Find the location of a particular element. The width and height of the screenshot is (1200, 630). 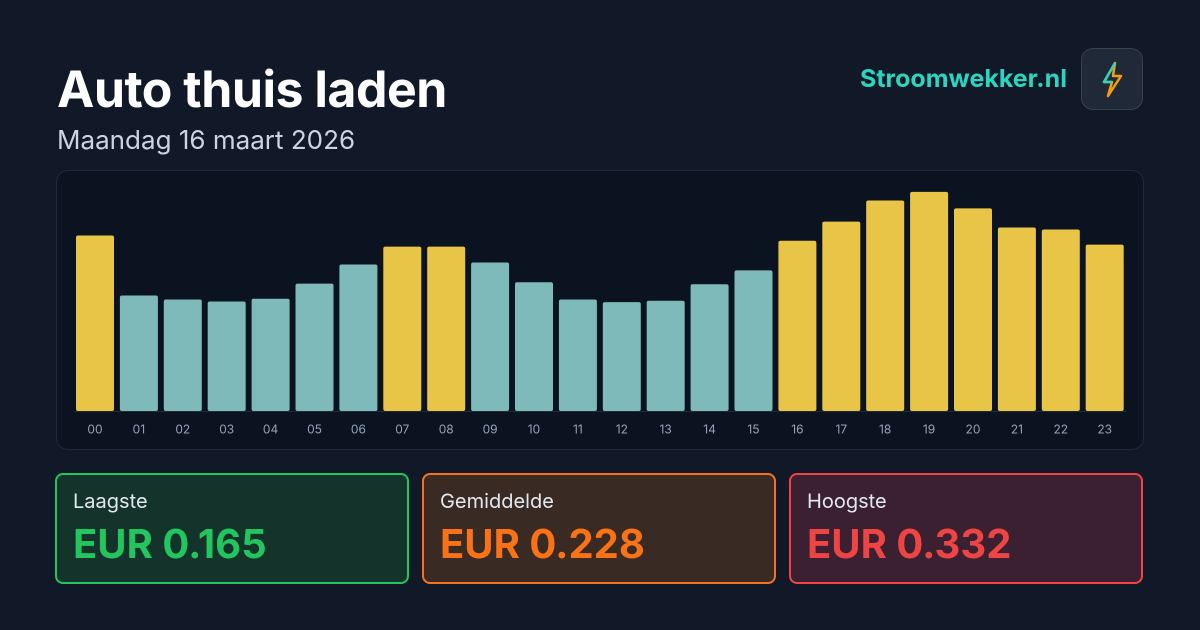

x-tick-label: 03 is located at coordinates (226, 428).